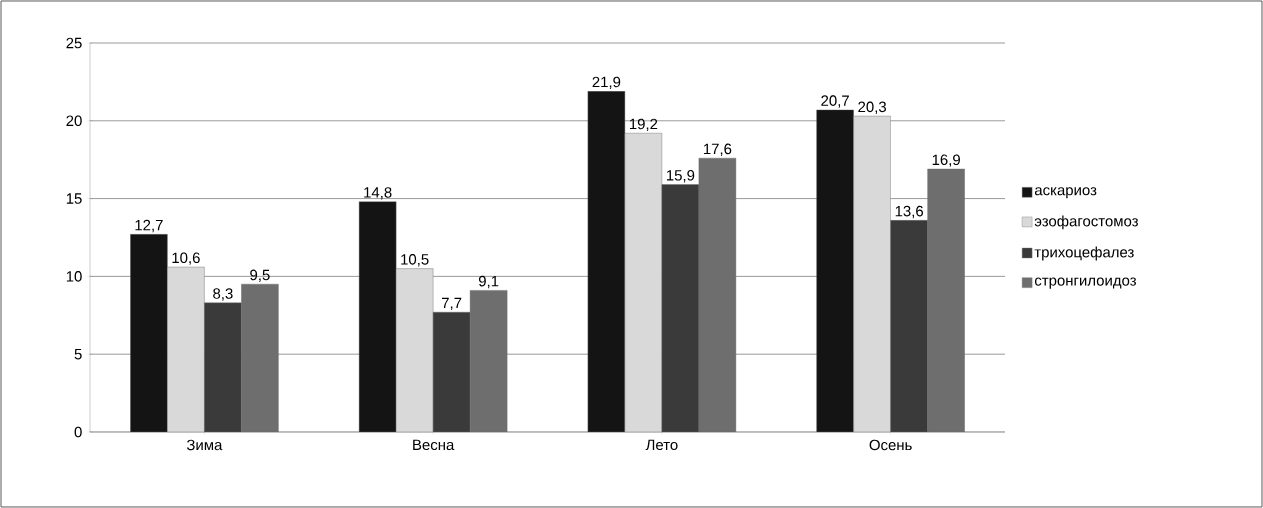  What do you see at coordinates (946, 160) in the screenshot?
I see `data-label: 16,9` at bounding box center [946, 160].